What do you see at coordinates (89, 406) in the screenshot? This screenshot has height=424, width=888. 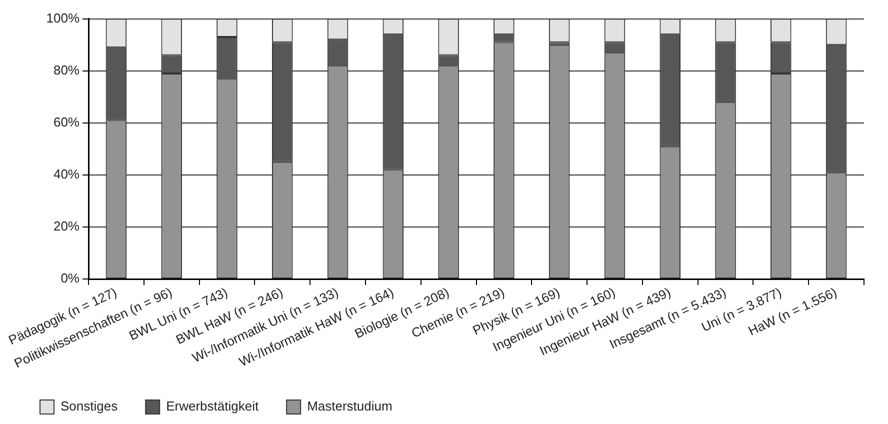 I see `legend-label: Sonstiges` at bounding box center [89, 406].